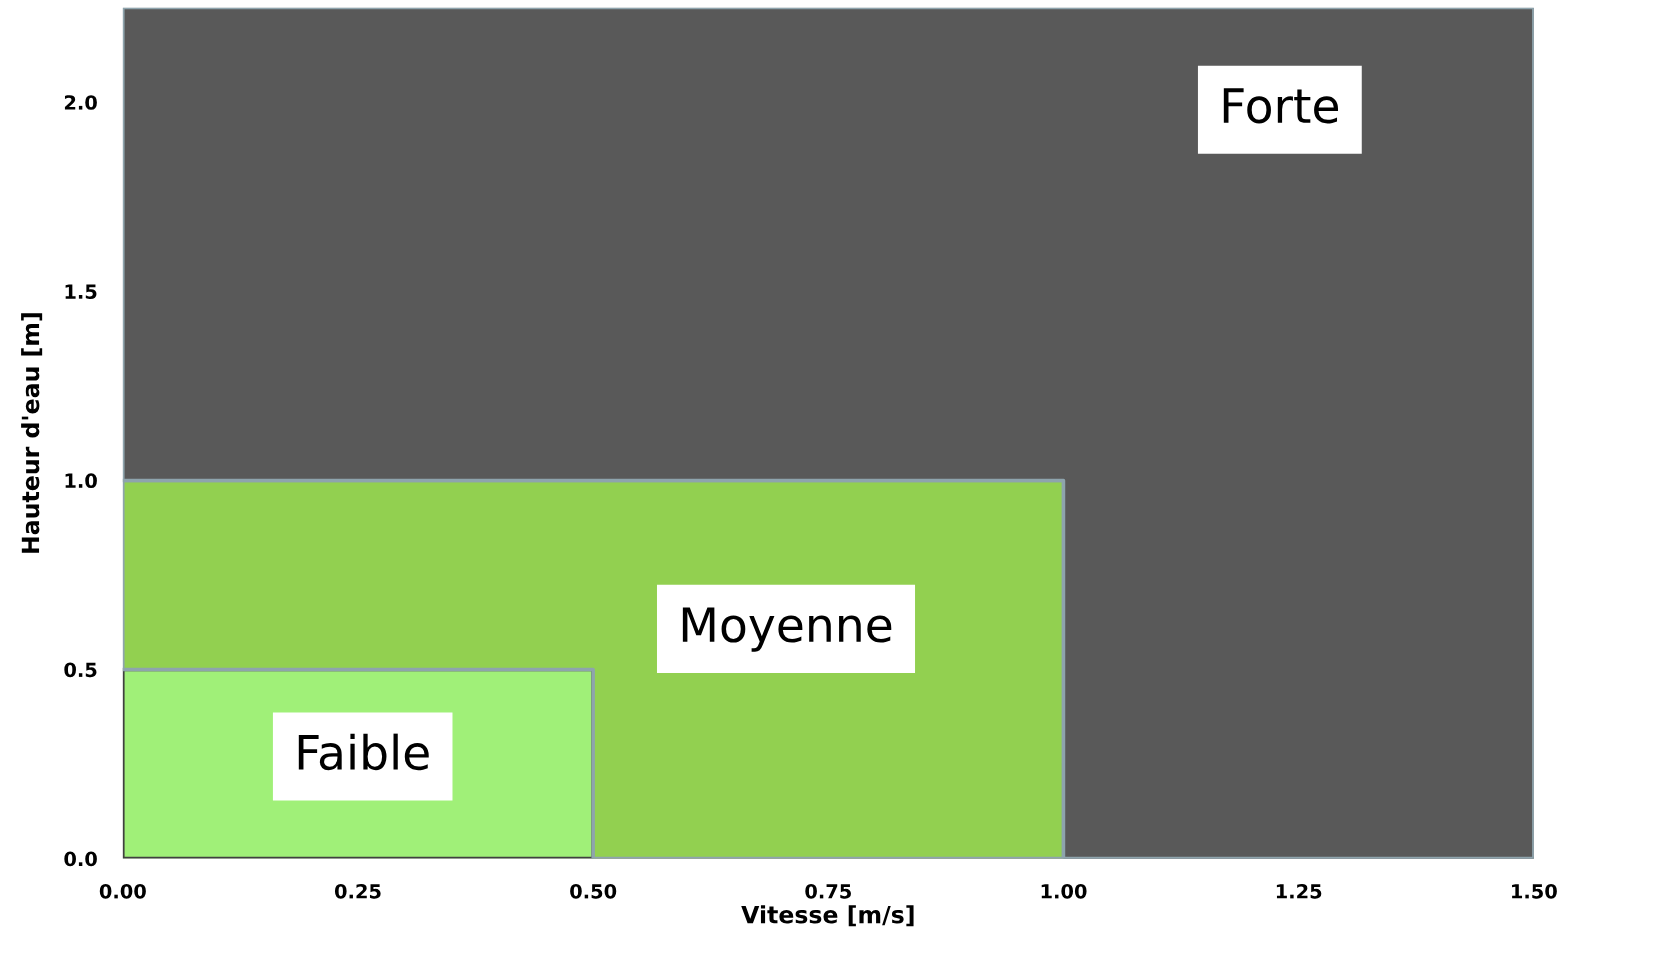 This screenshot has height=954, width=1660. What do you see at coordinates (81, 481) in the screenshot?
I see `y-tick-label: 1.0` at bounding box center [81, 481].